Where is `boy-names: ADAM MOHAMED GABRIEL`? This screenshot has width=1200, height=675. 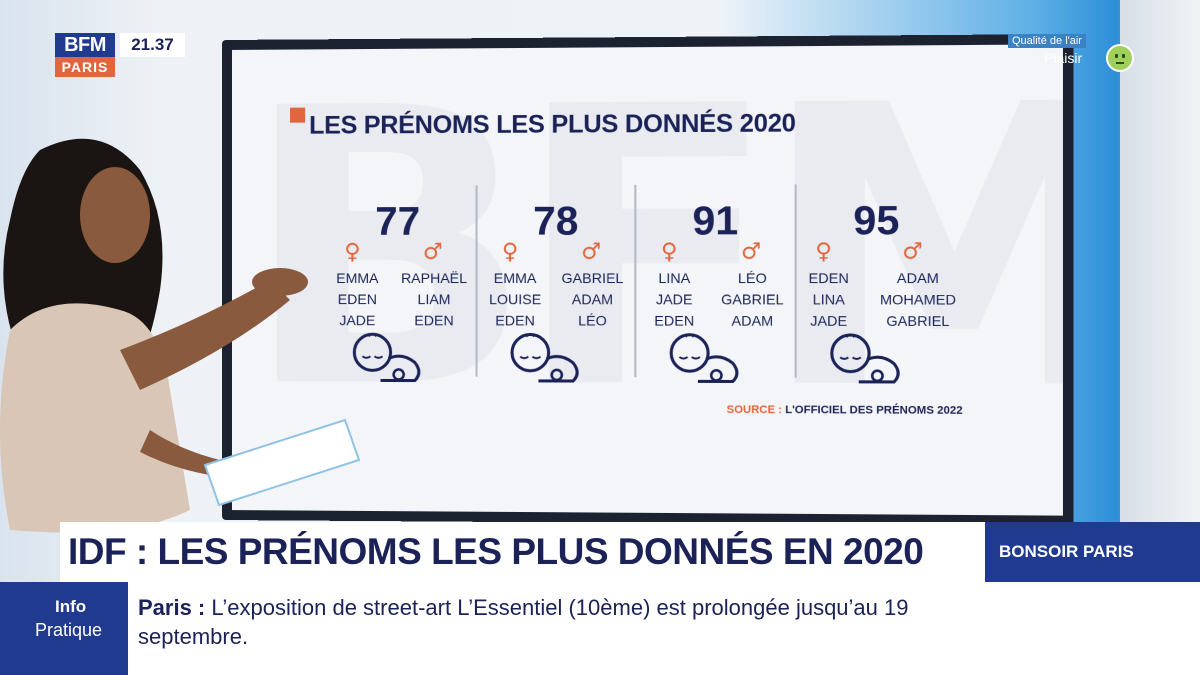
boy-names: ADAM MOHAMED GABRIEL is located at coordinates (918, 300).